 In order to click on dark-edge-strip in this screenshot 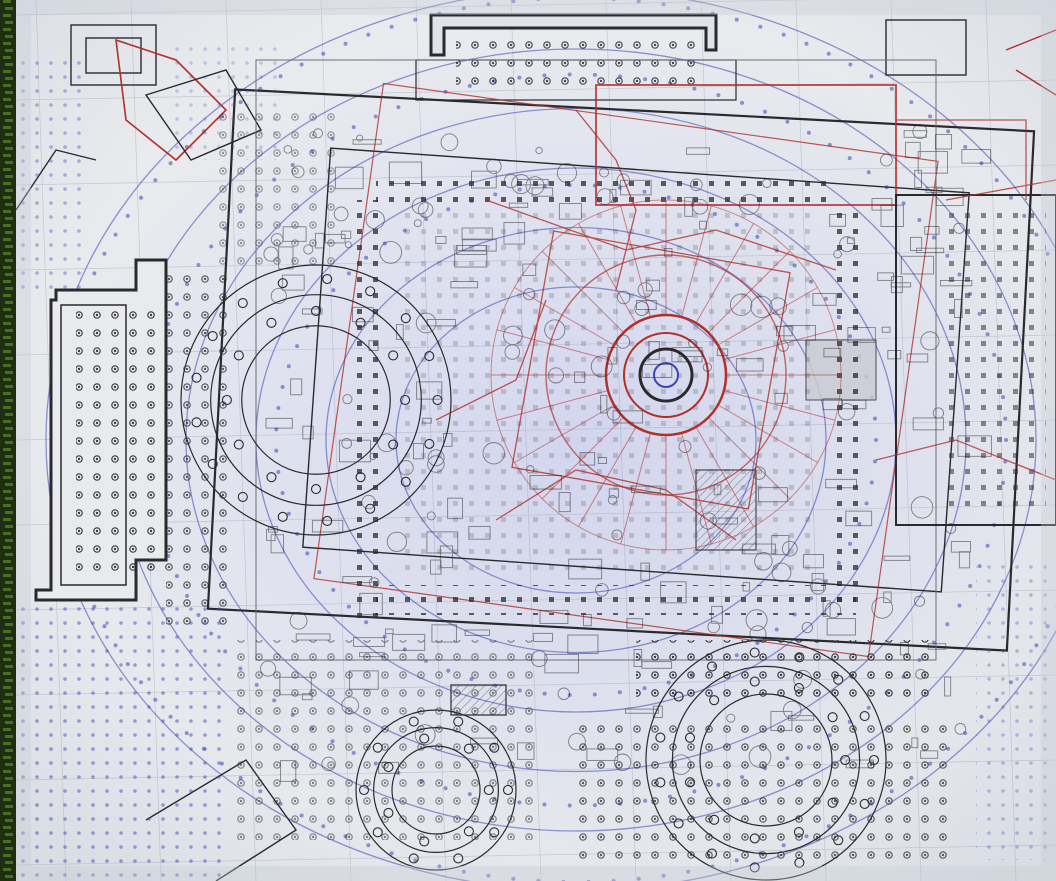, I will do `click(8, 440)`.